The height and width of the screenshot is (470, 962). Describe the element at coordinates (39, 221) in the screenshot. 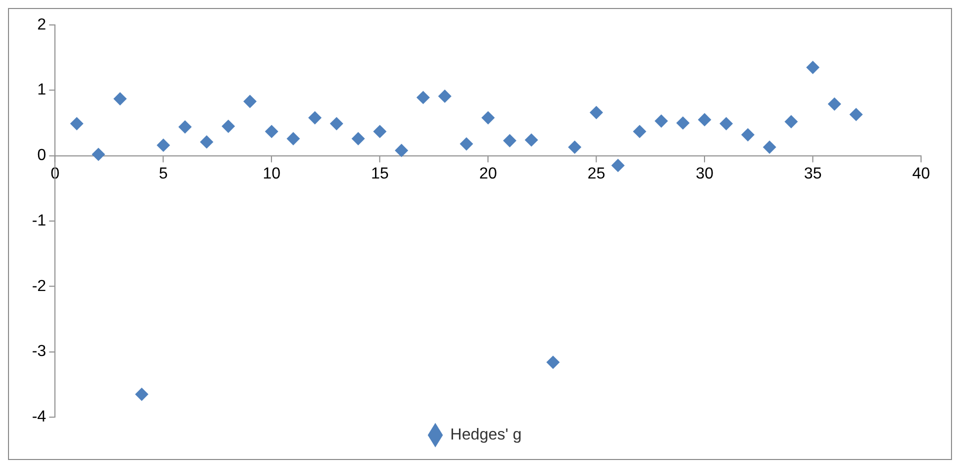

I see `y-tick-label: -1` at that location.